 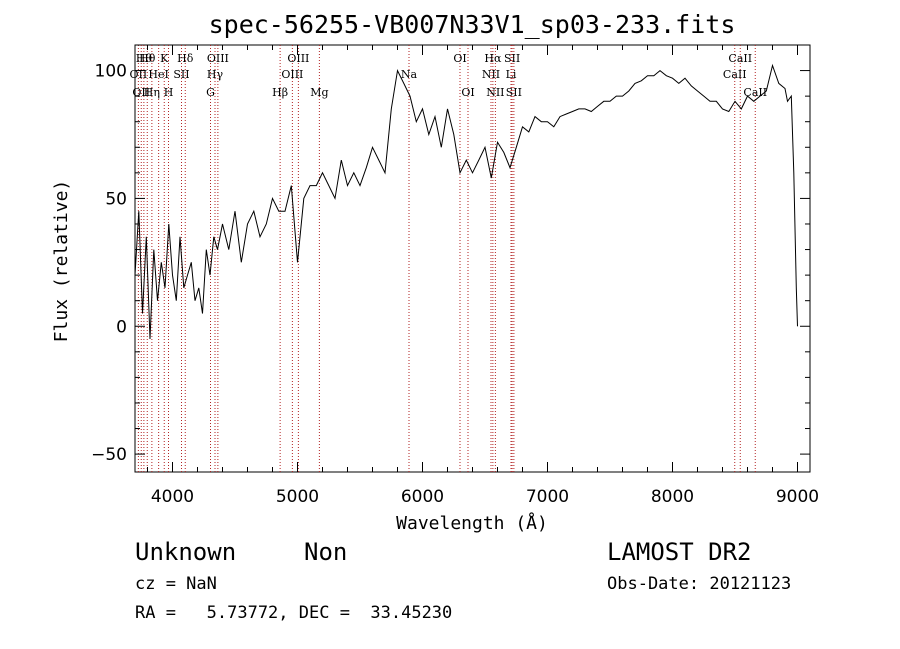 What do you see at coordinates (699, 584) in the screenshot?
I see `obs-date-text: Obs-Date: 20121123` at bounding box center [699, 584].